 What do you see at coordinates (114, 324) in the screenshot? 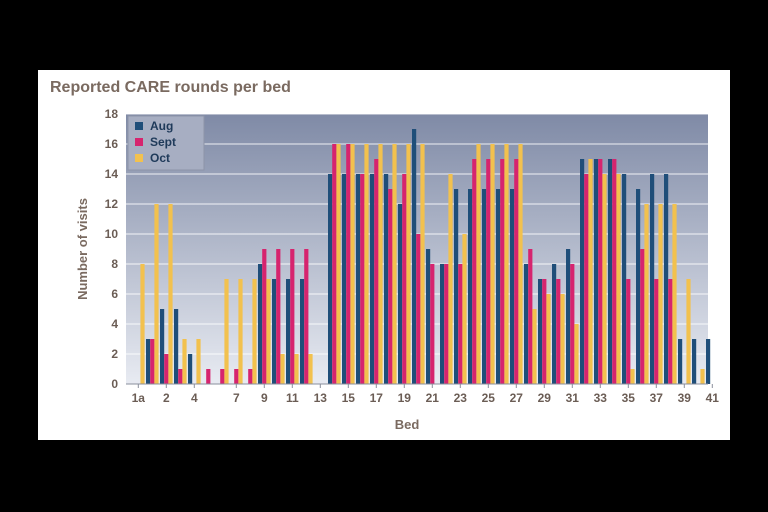
I see `y-tick-label: 4` at bounding box center [114, 324].